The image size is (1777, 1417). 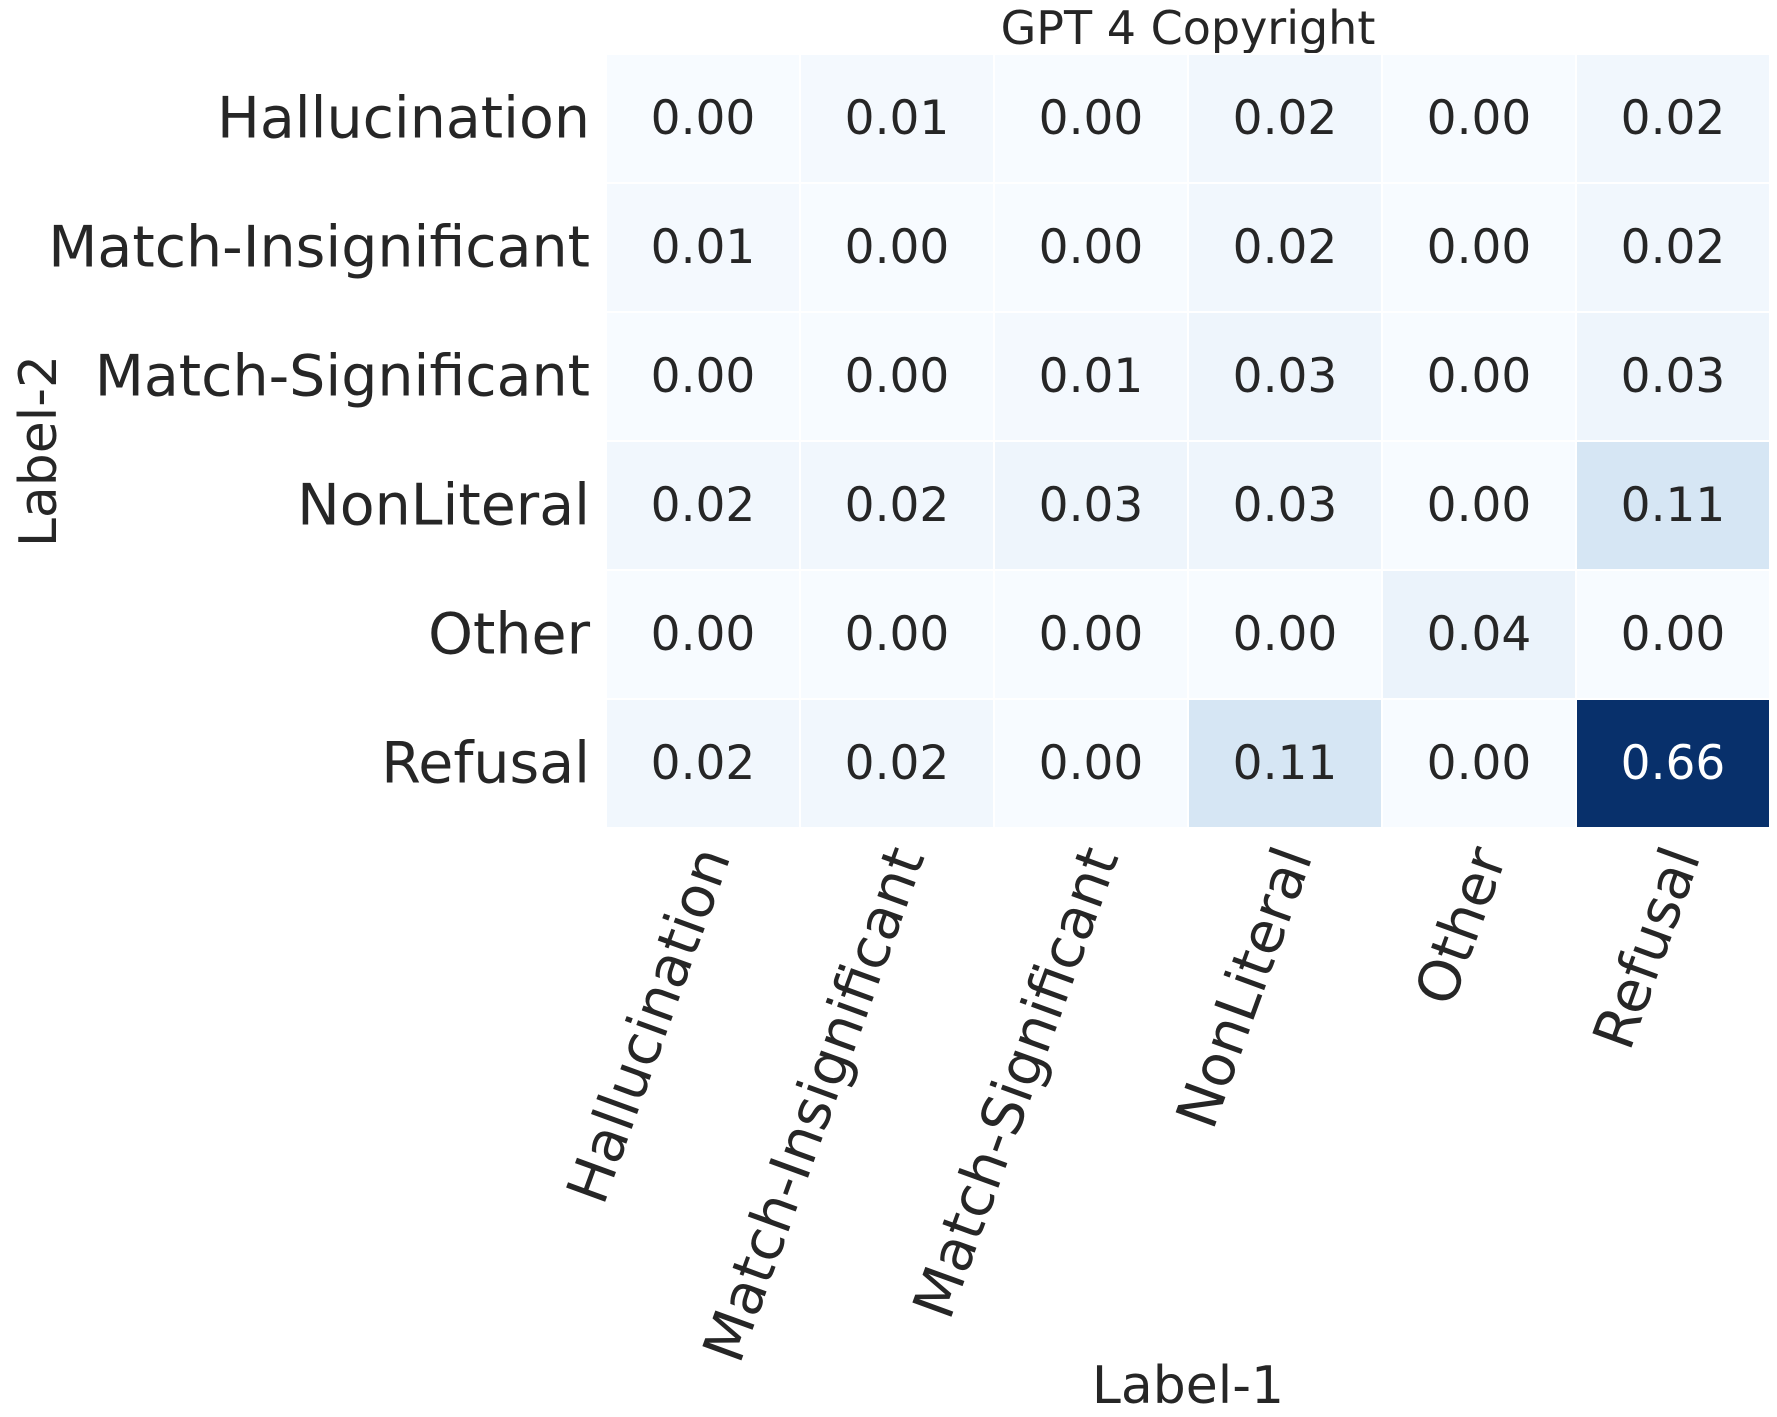 I want to click on y-tick-label: Refusal, so click(x=485, y=764).